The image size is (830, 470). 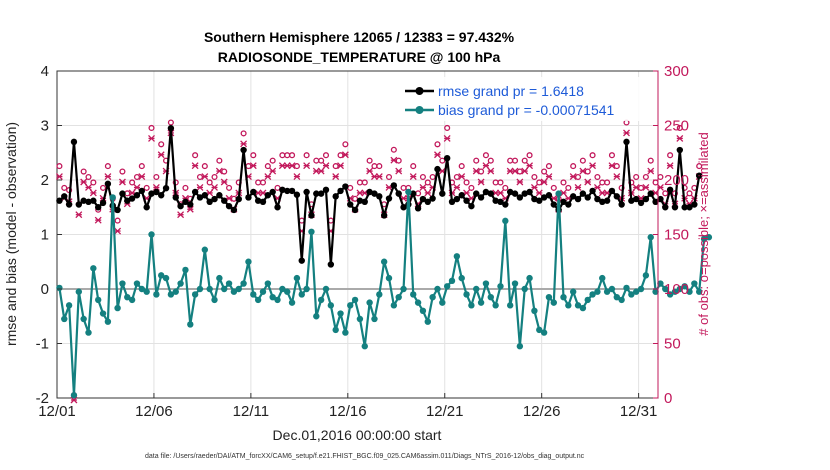 I want to click on y-left-tick-label: 2, so click(x=45, y=180).